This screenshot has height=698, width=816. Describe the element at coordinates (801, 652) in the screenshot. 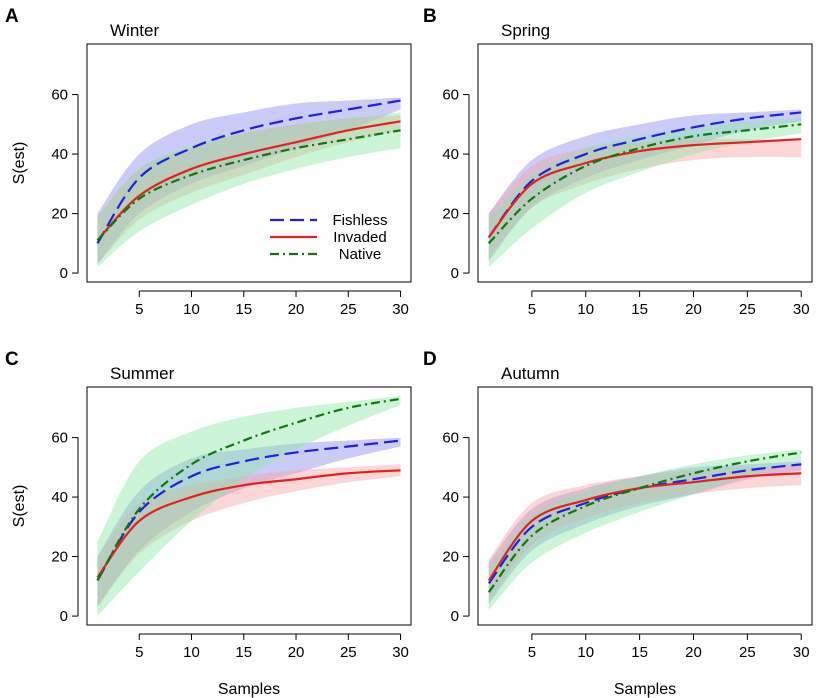

I see `autumn-x-tick-label: 30` at that location.